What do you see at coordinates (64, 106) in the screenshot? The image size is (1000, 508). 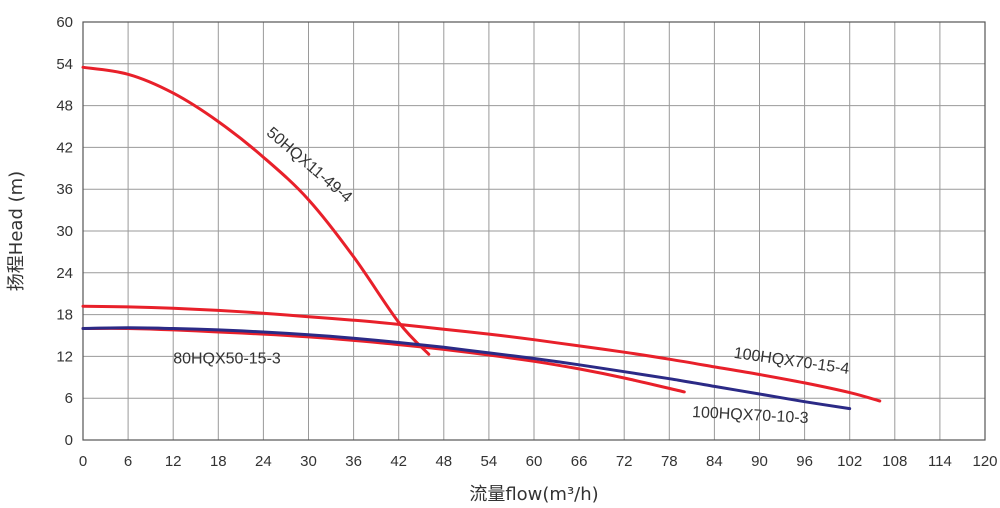 I see `y-tick-label: 48` at bounding box center [64, 106].